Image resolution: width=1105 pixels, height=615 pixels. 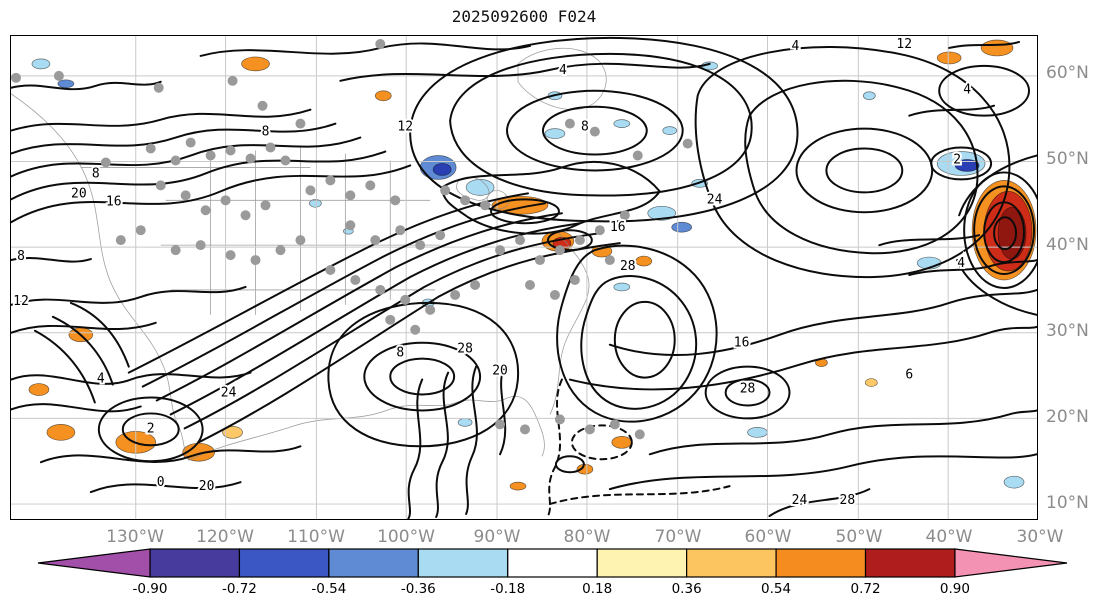 What do you see at coordinates (587, 537) in the screenshot?
I see `x-tick-label: 80°W` at bounding box center [587, 537].